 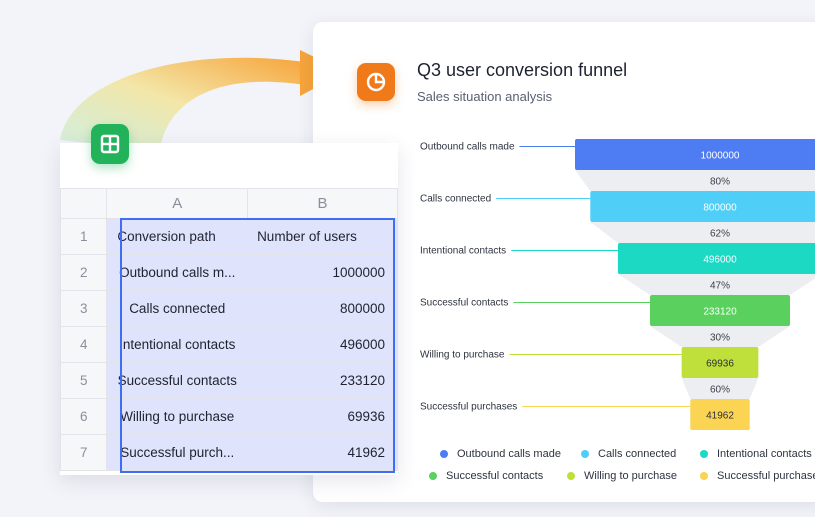 I want to click on row-header: 4, so click(x=83, y=344).